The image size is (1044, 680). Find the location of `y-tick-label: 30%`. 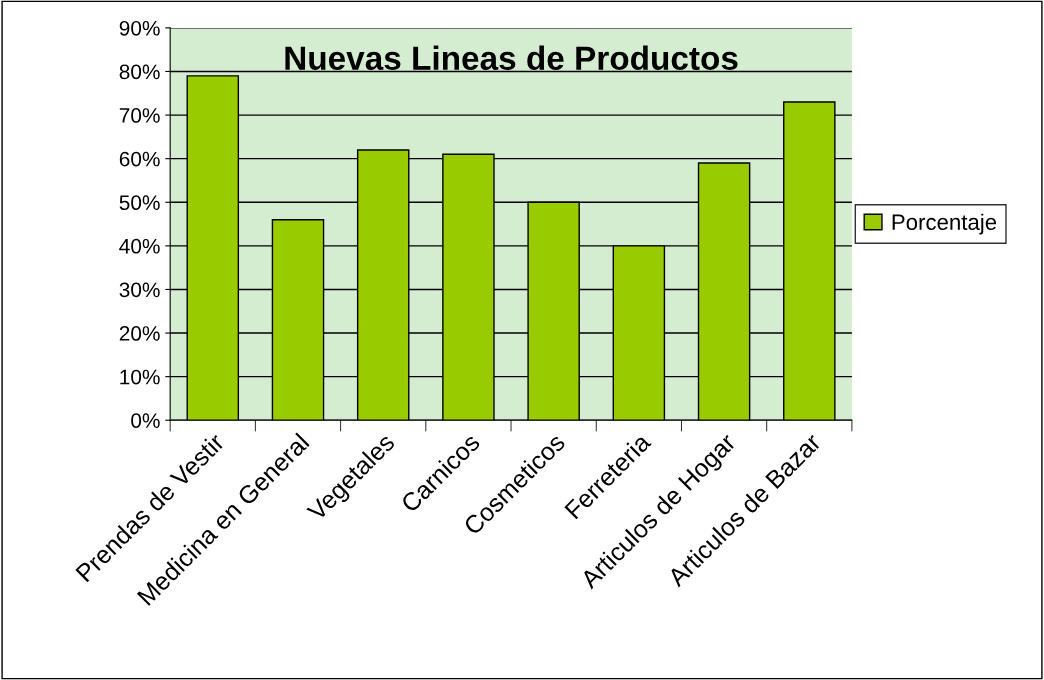

y-tick-label: 30% is located at coordinates (139, 290).